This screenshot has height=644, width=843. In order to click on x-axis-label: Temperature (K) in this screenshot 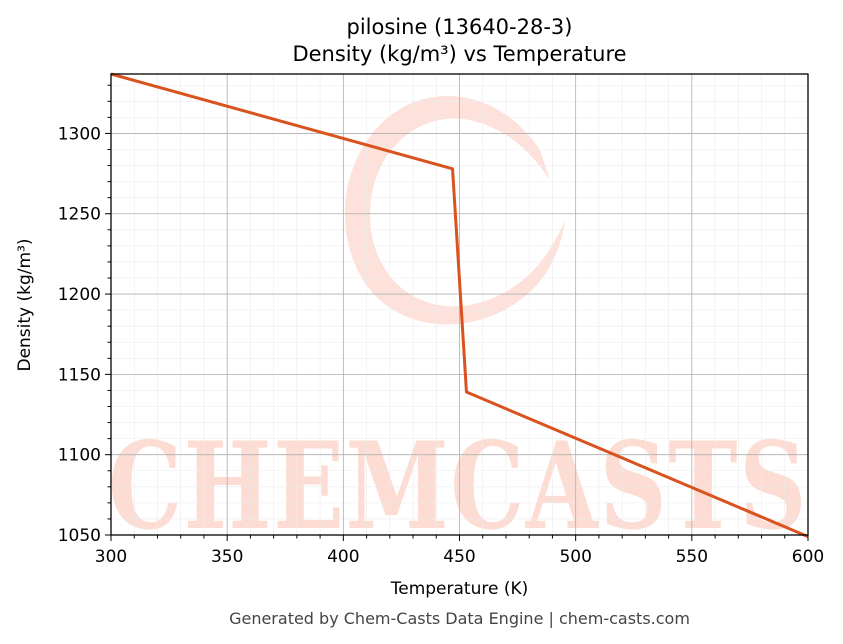, I will do `click(459, 589)`.